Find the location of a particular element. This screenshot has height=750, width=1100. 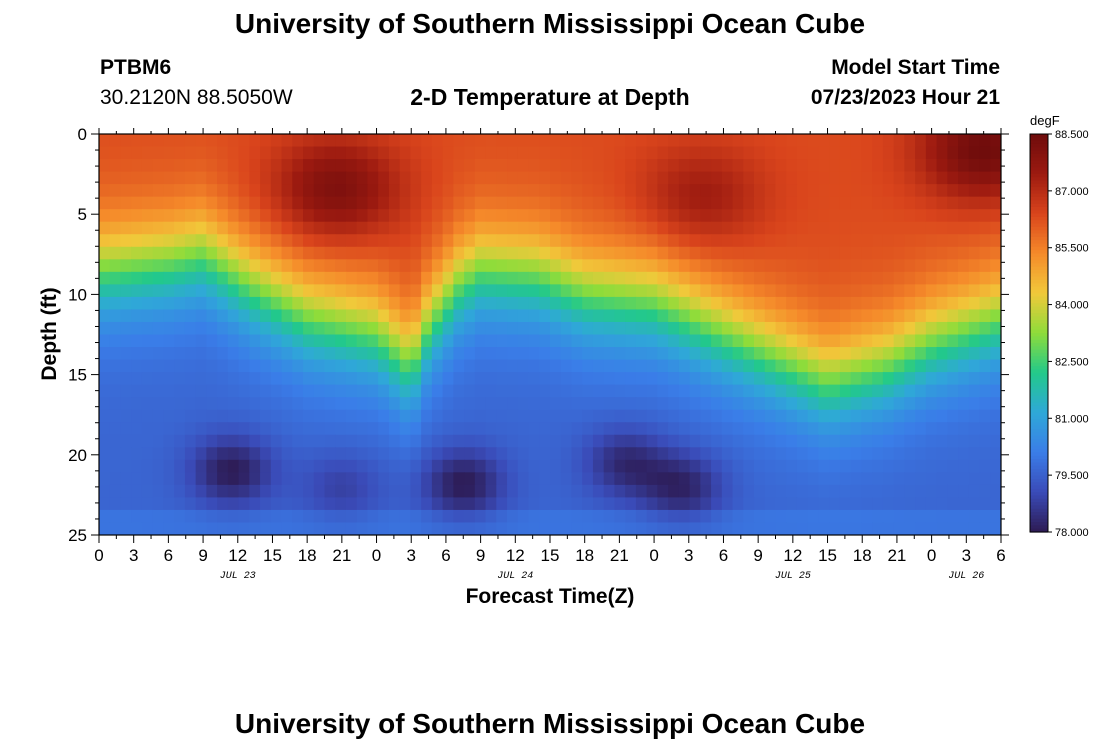

x-tick-label: 3 is located at coordinates (688, 555).